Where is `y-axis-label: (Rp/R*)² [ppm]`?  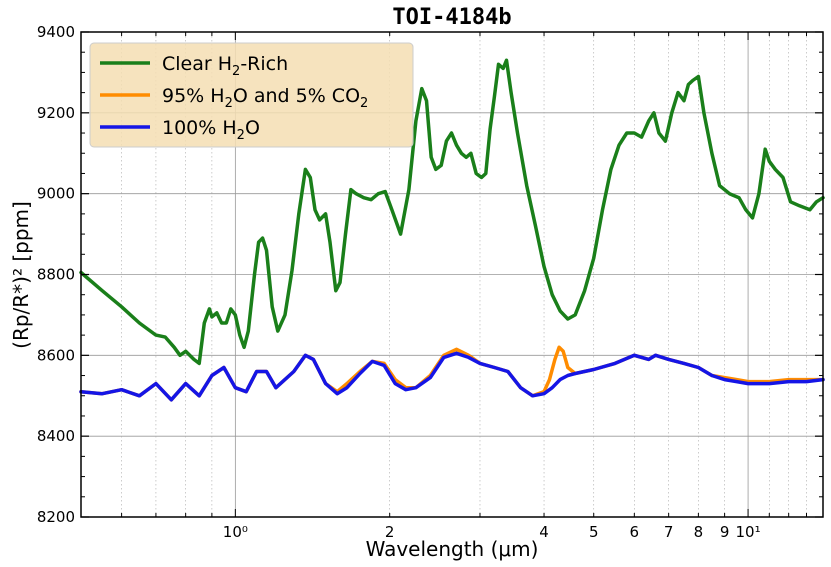
y-axis-label: (Rp/R*)² [ppm] is located at coordinates (21, 275).